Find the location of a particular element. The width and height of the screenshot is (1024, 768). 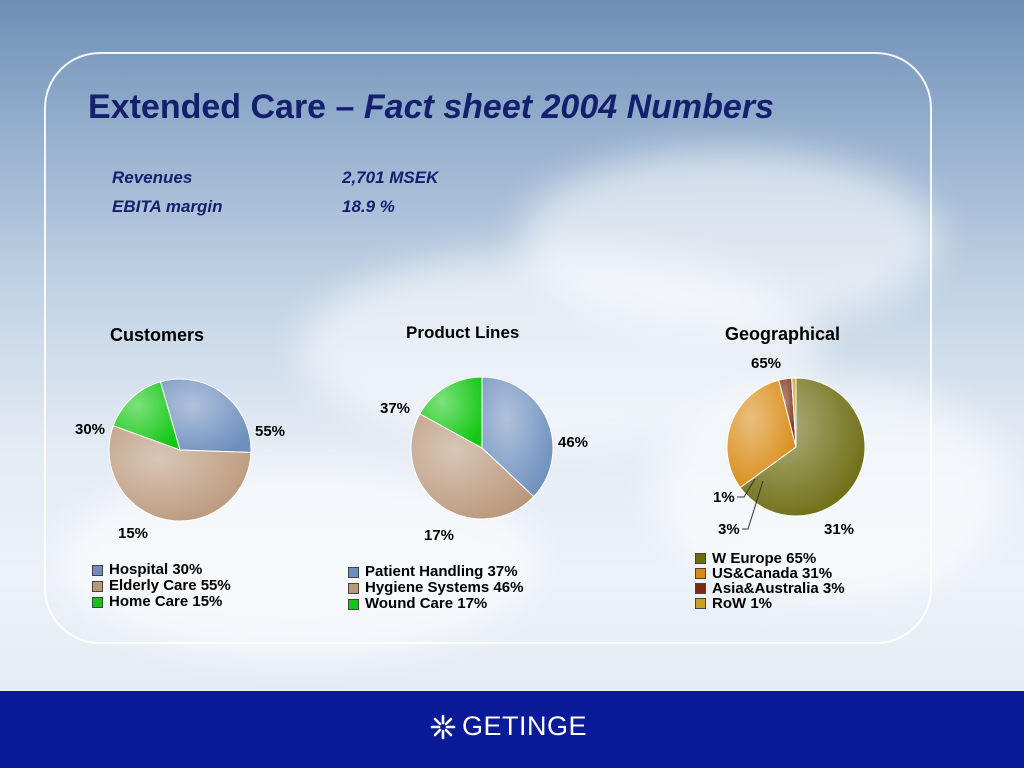

customers-pie is located at coordinates (180, 450).